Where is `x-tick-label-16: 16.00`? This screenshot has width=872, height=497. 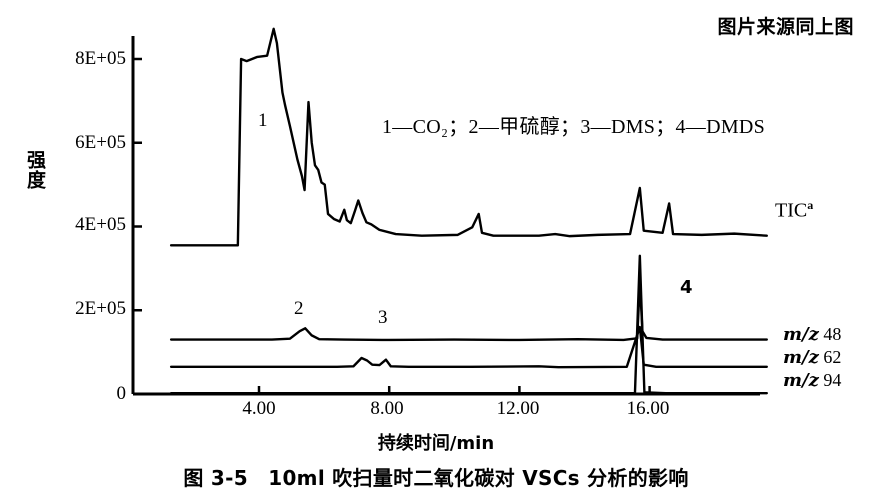
x-tick-label-16: 16.00 is located at coordinates (648, 408).